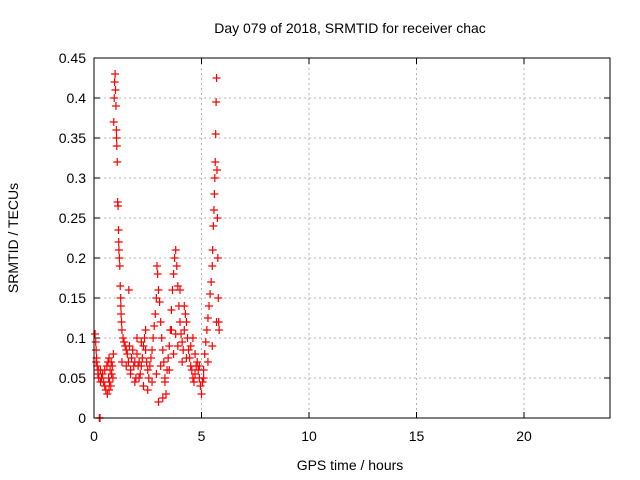 This screenshot has width=640, height=480. I want to click on y-tick-label: 0.35, so click(72, 138).